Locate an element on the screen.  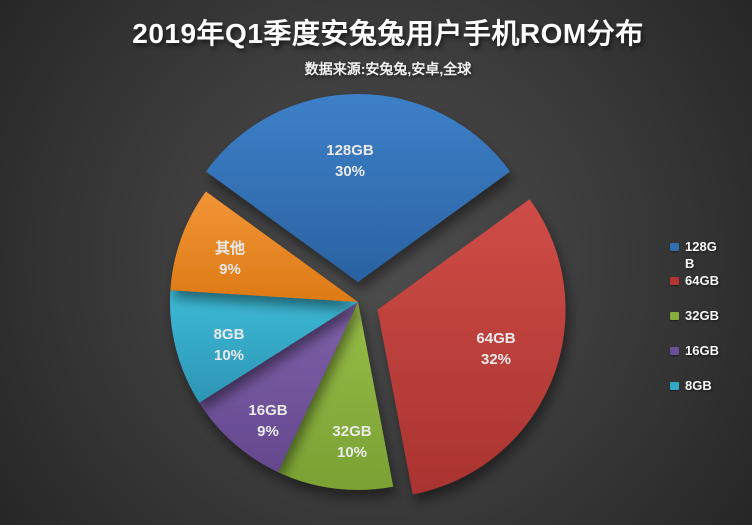
pie-slice-64gb is located at coordinates (471, 347).